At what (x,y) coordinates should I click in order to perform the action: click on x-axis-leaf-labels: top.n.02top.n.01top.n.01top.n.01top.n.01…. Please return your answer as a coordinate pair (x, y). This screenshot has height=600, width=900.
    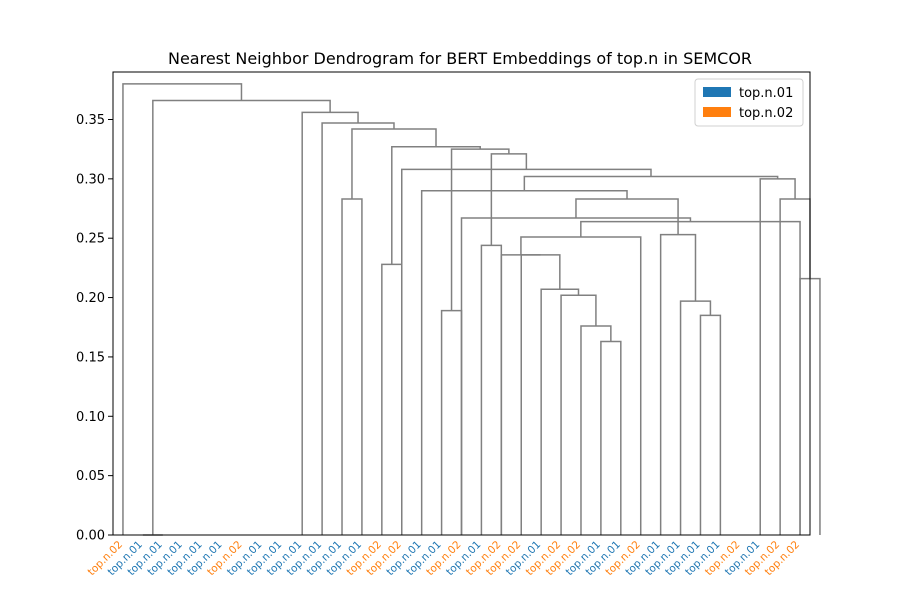
    Looking at the image, I should click on (444, 559).